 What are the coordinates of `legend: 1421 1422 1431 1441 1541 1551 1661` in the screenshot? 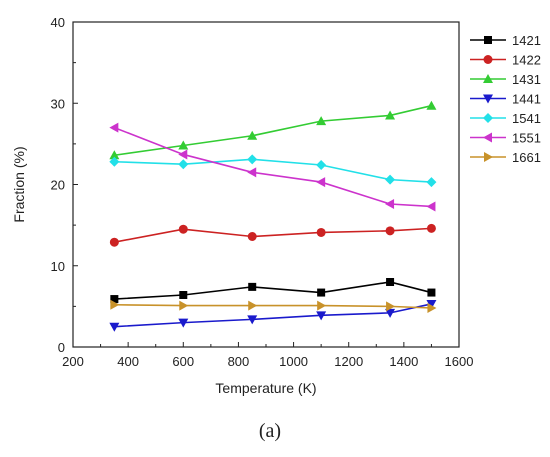 It's located at (505, 99).